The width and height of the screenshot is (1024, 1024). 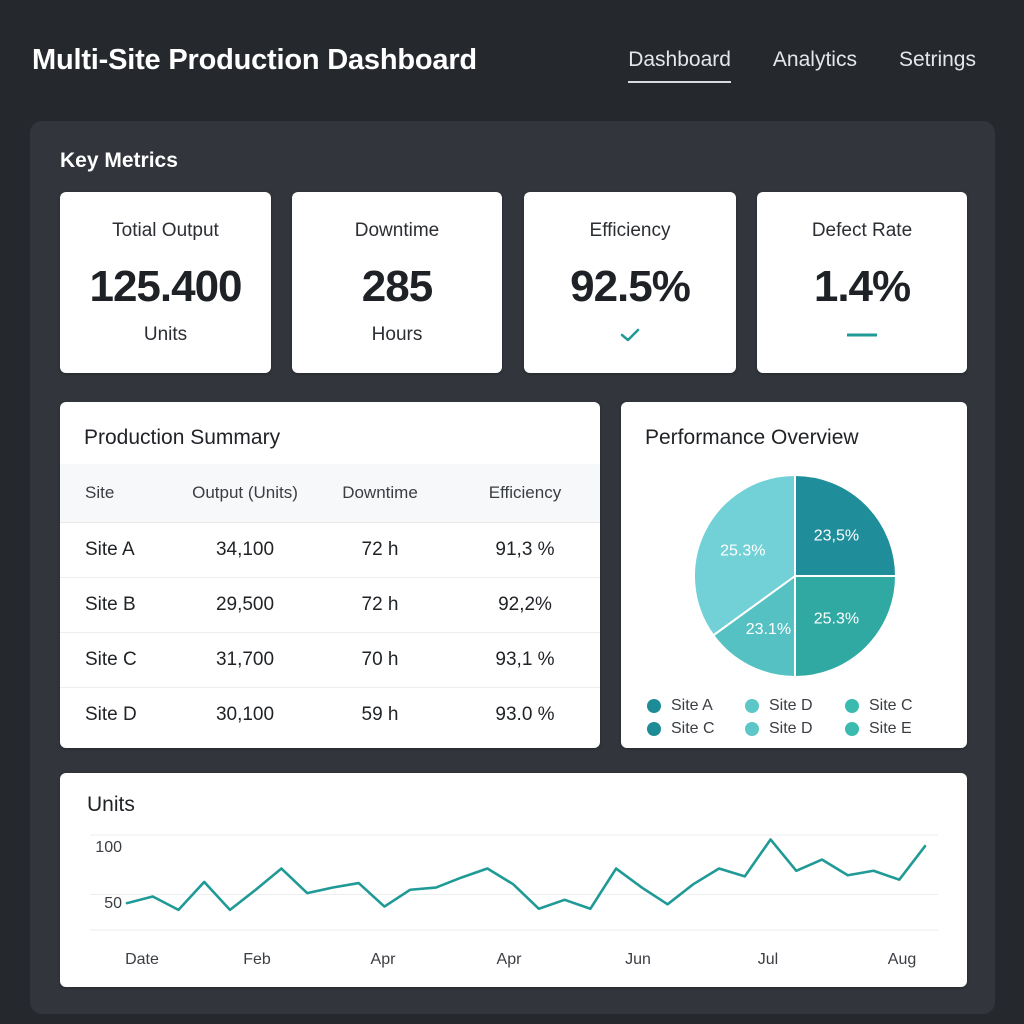 I want to click on key-metrics-title: Key Metrics, so click(x=119, y=160).